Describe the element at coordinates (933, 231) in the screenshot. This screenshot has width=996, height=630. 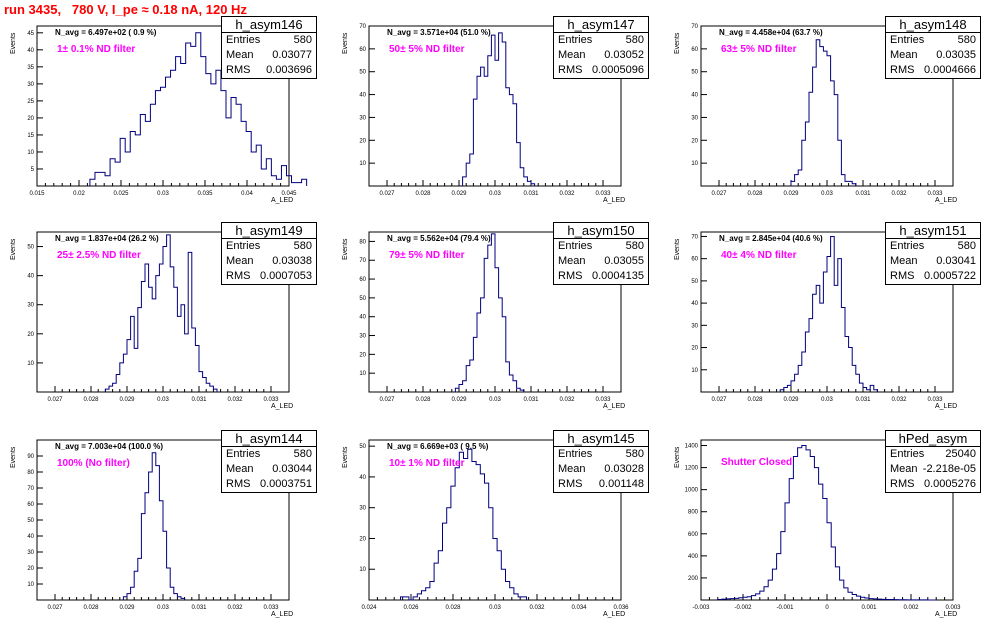
I see `histogram-name: h_asym151` at that location.